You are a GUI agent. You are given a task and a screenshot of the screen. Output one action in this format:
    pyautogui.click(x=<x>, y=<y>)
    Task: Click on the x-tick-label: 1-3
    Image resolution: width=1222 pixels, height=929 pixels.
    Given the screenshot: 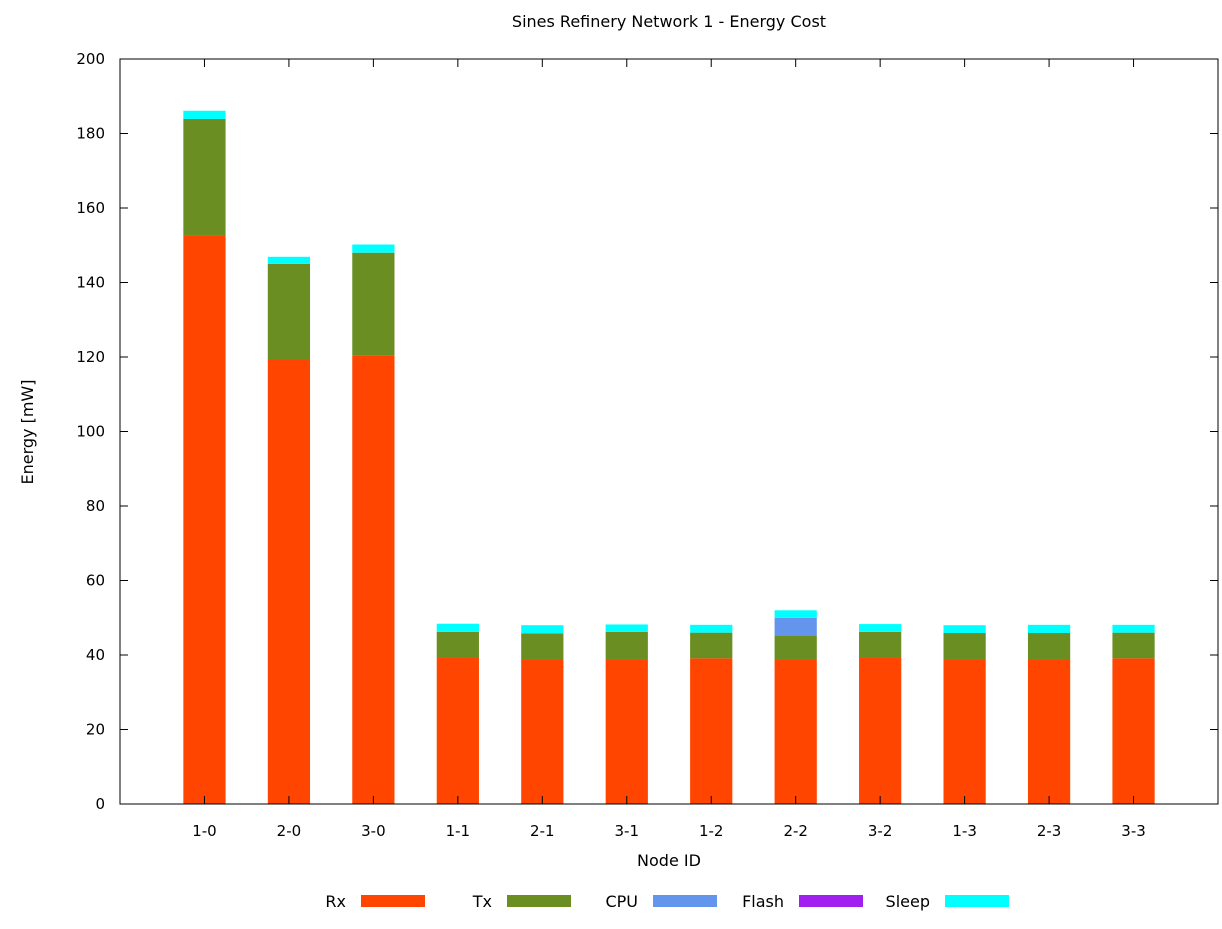 What is the action you would take?
    pyautogui.click(x=964, y=831)
    